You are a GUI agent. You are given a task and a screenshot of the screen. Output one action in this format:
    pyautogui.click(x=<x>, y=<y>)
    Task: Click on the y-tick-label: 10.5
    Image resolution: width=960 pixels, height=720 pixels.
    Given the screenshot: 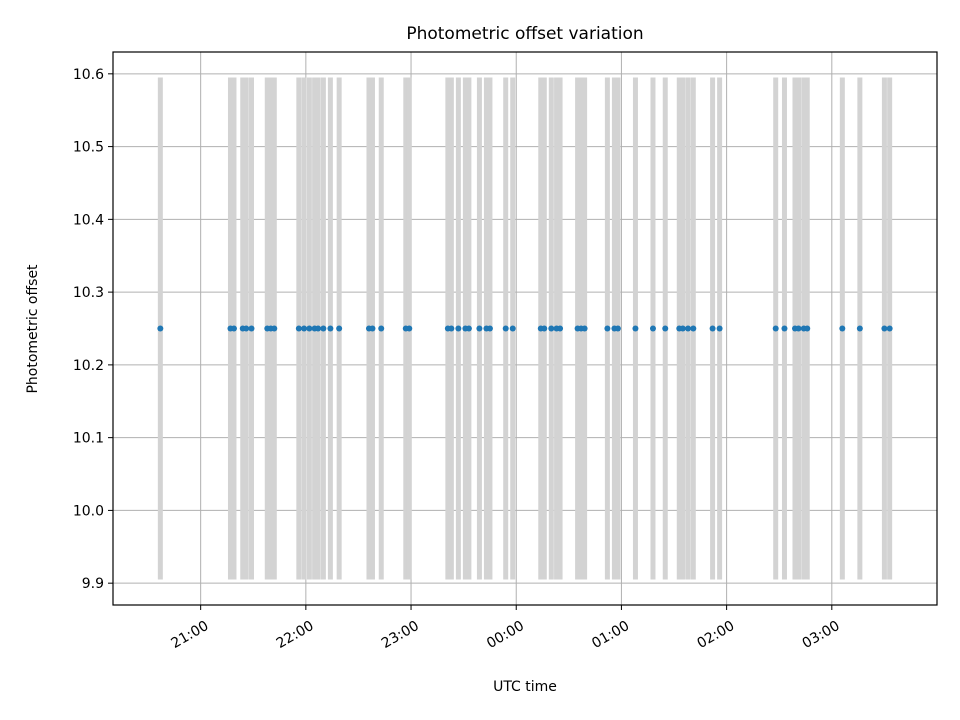 What is the action you would take?
    pyautogui.click(x=88, y=148)
    